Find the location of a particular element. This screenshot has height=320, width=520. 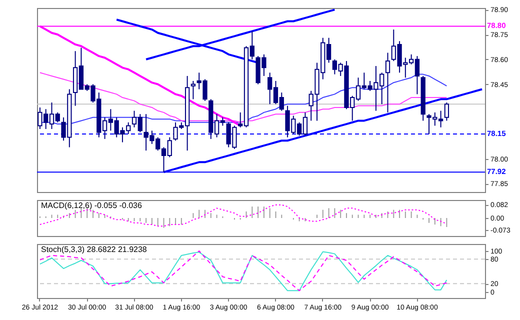

line-series is located at coordinates (243, 215).